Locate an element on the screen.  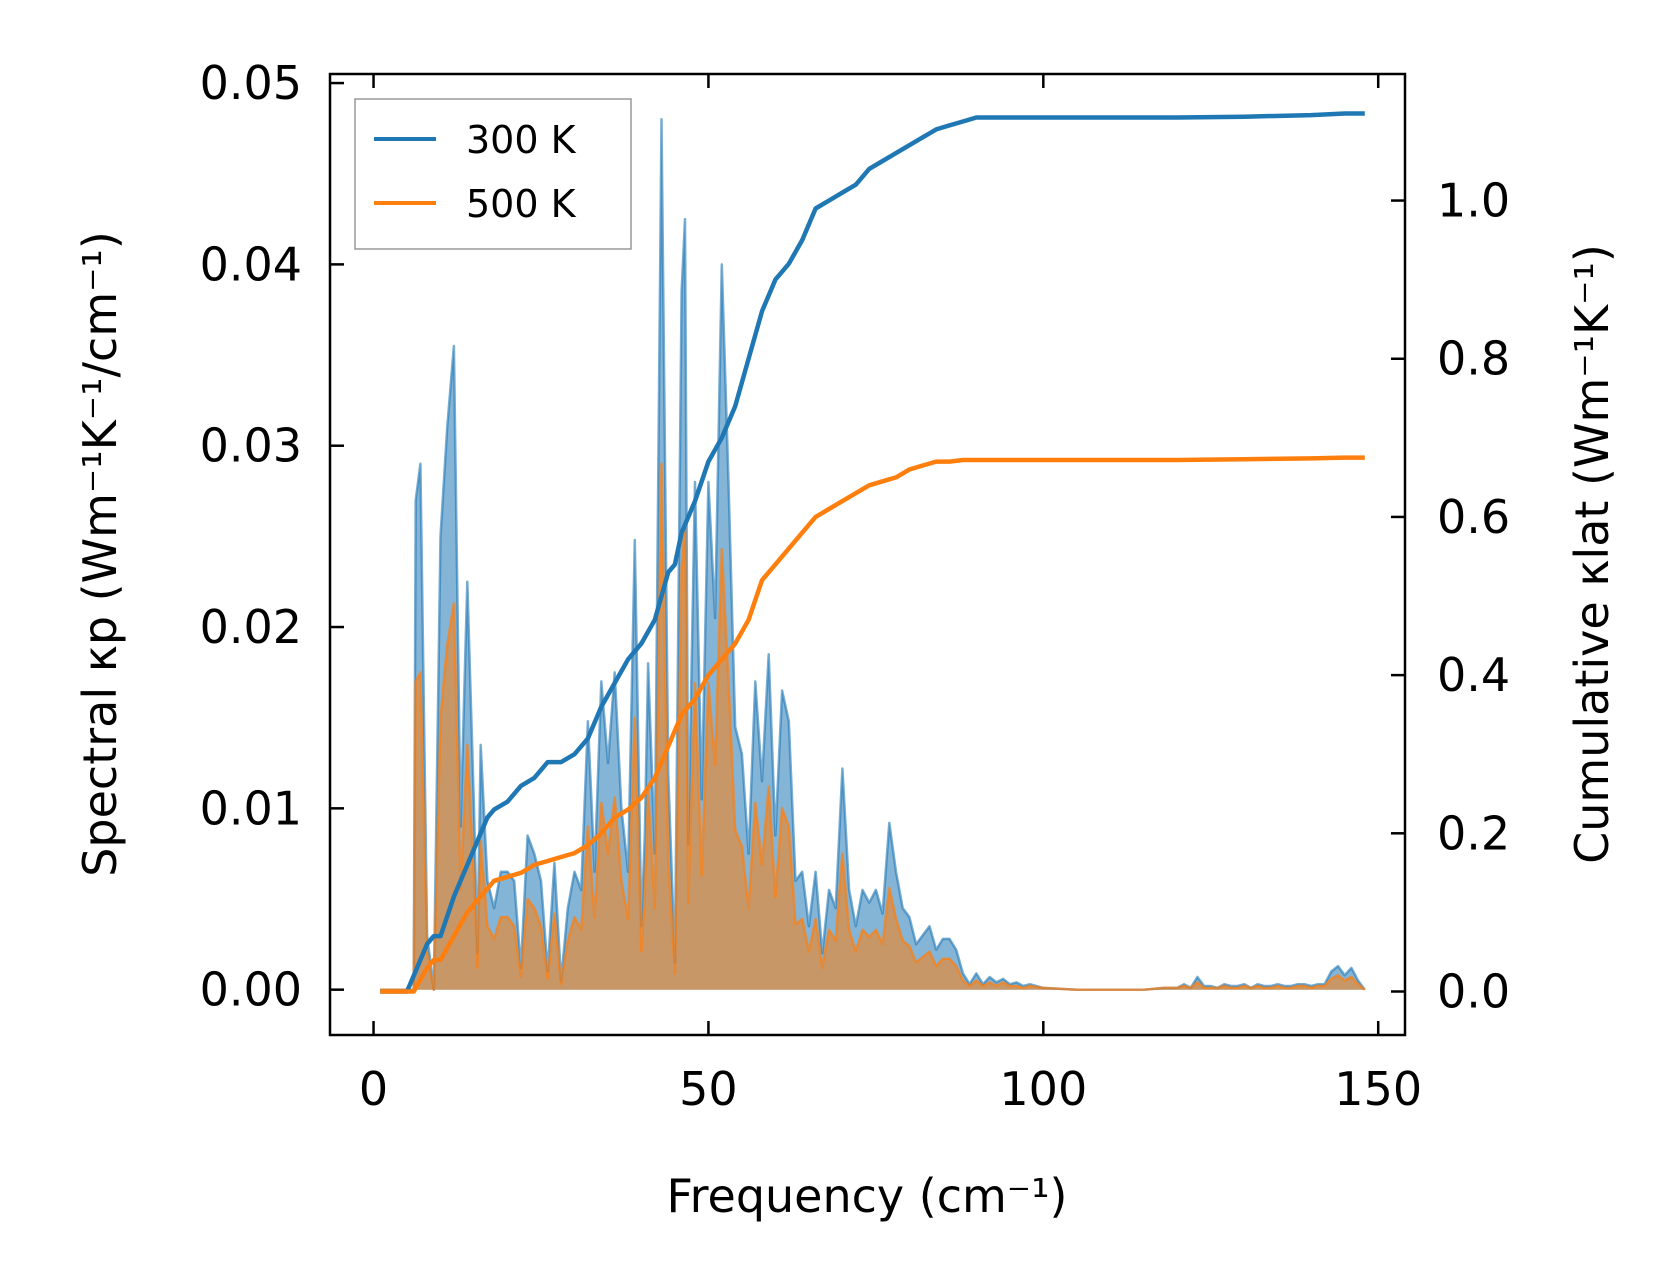
y-right-tick-label: 0.2 is located at coordinates (1473, 833).